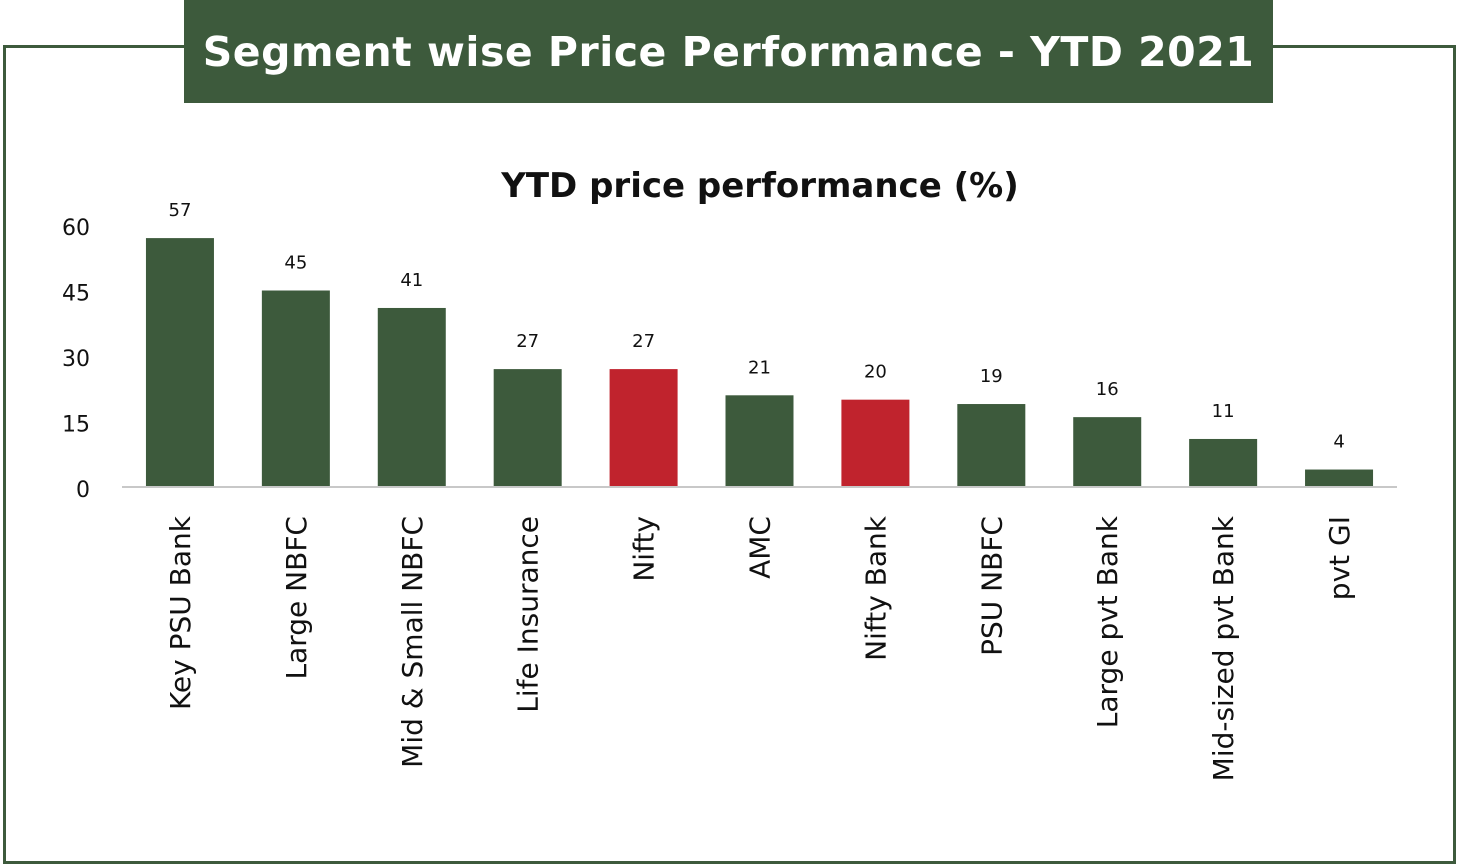 Image resolution: width=1457 pixels, height=864 pixels. What do you see at coordinates (180, 612) in the screenshot?
I see `category-label: Key PSU Bank` at bounding box center [180, 612].